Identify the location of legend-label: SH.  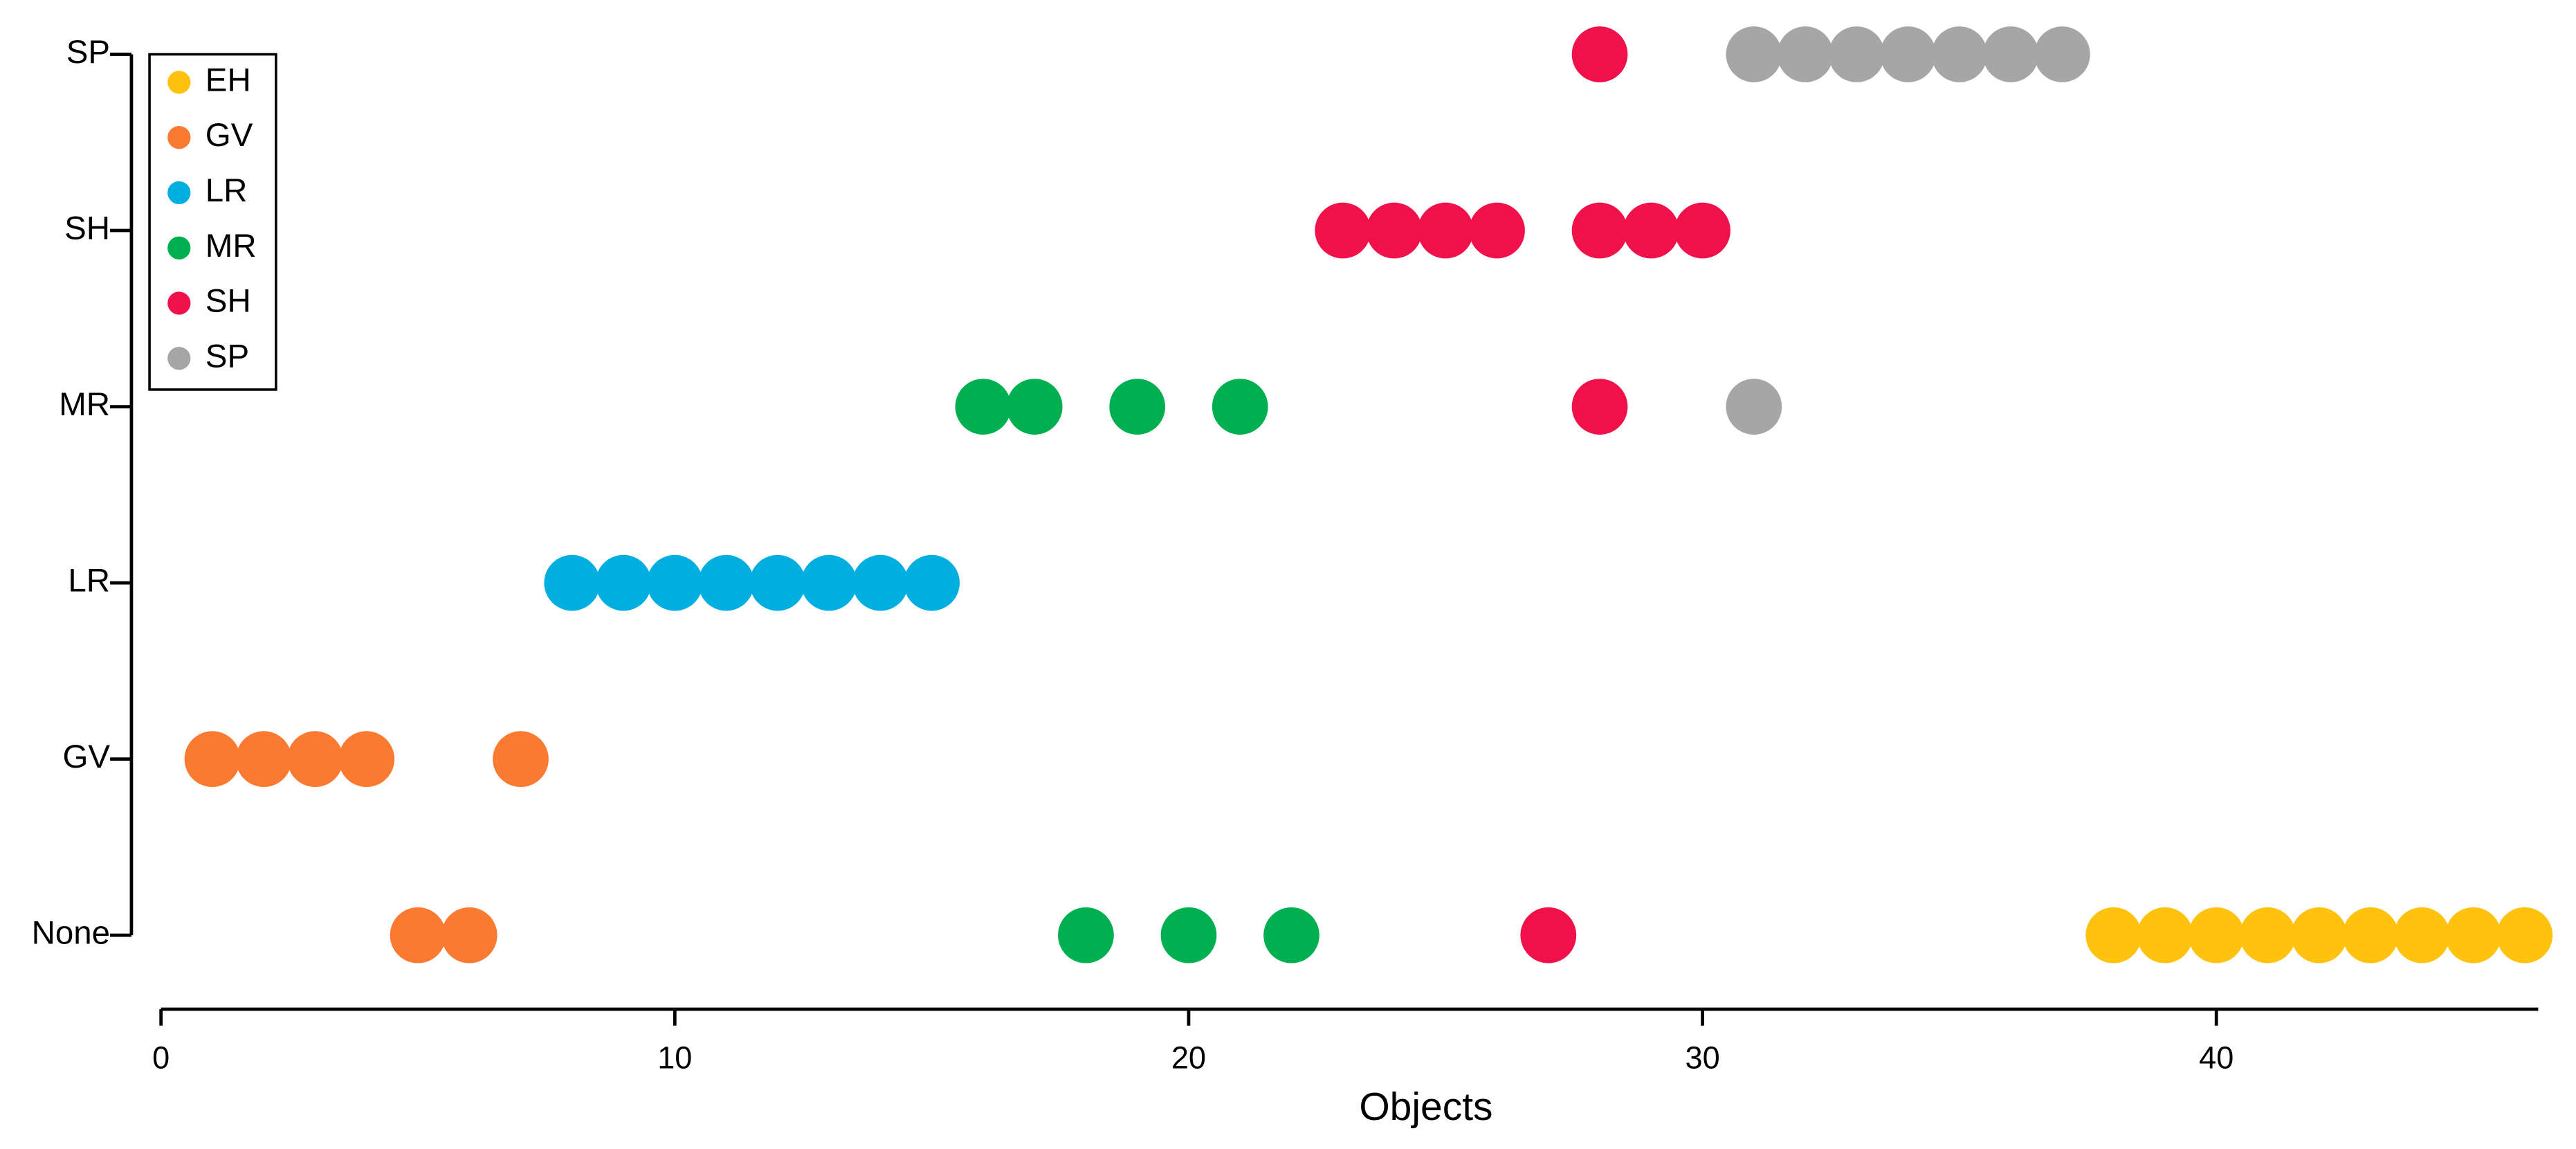
(228, 301).